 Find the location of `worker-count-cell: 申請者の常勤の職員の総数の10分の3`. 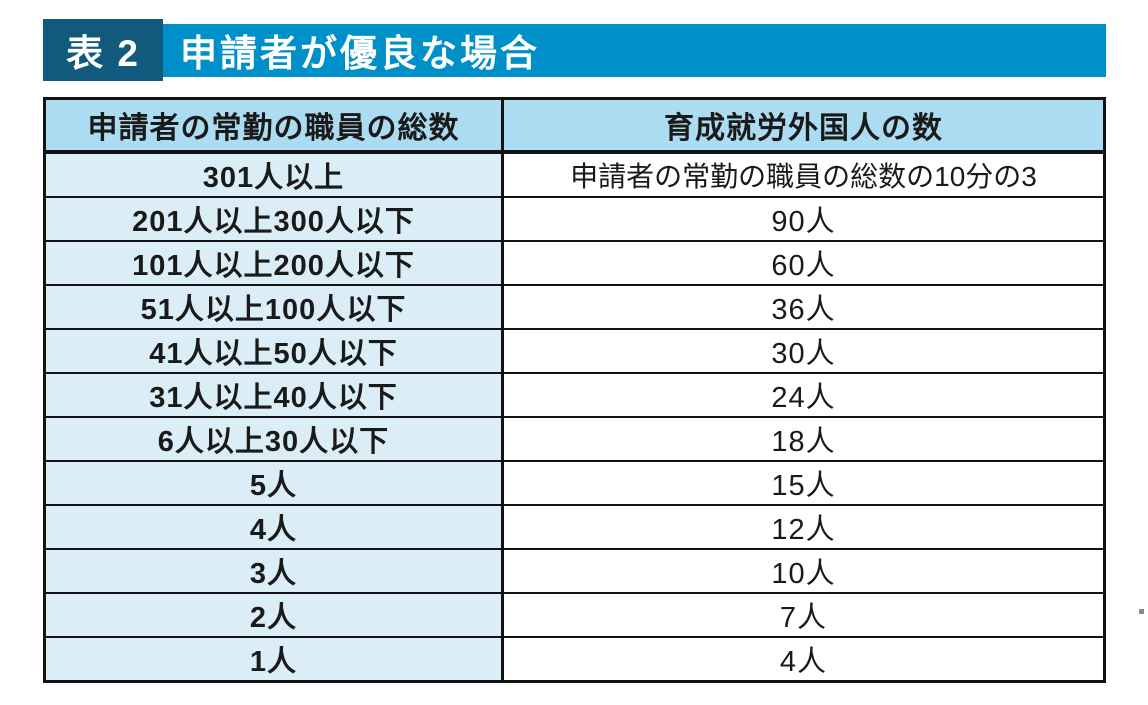

worker-count-cell: 申請者の常勤の職員の総数の10分の3 is located at coordinates (803, 174).